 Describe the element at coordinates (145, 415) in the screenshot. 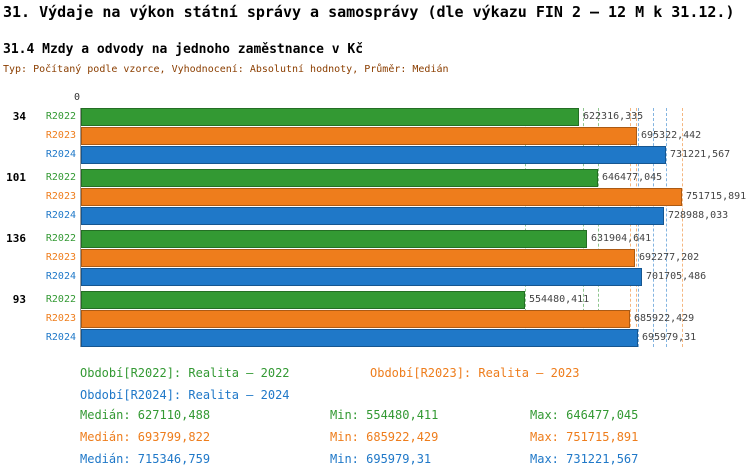

I see `stat-median-r2022: Medián: 627110,488` at that location.